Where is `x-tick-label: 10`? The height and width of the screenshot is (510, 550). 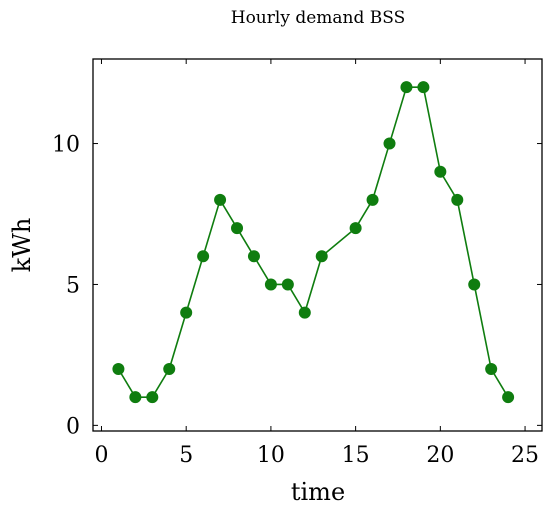
x-tick-label: 10 is located at coordinates (271, 455).